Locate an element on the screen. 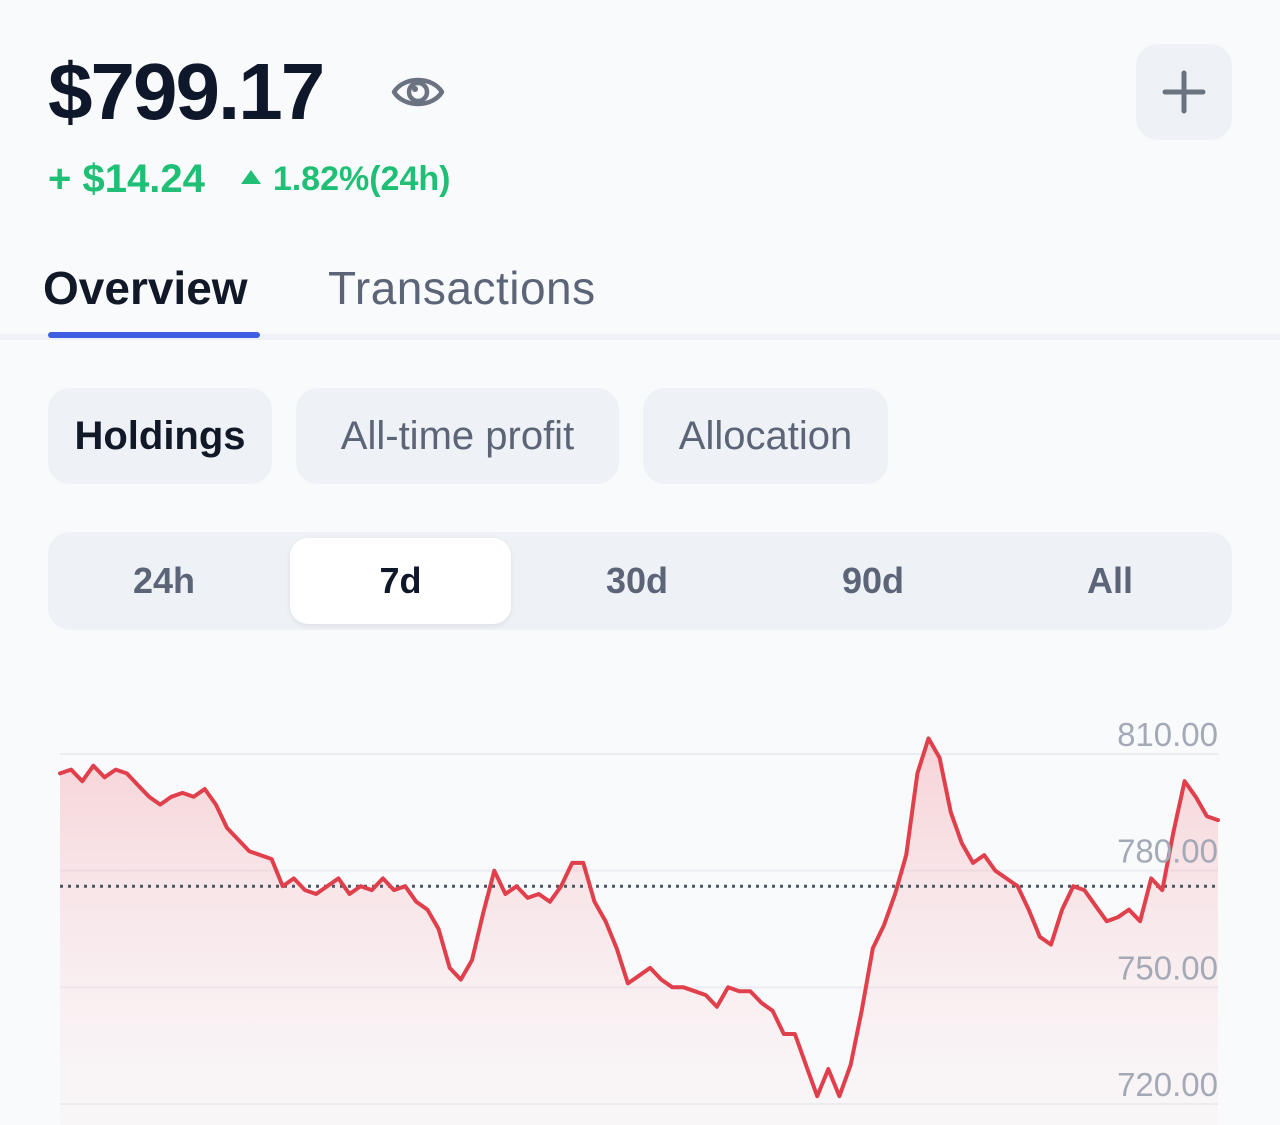  time-range-selector: 24h 7d 30d 90d All is located at coordinates (640, 581).